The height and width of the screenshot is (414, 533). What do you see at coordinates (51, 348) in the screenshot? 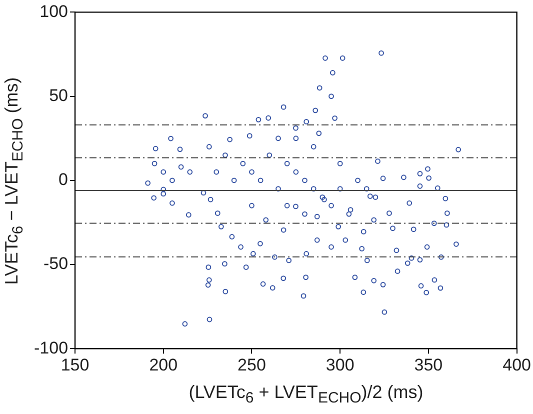
I see `y-tick-label: -100` at bounding box center [51, 348].